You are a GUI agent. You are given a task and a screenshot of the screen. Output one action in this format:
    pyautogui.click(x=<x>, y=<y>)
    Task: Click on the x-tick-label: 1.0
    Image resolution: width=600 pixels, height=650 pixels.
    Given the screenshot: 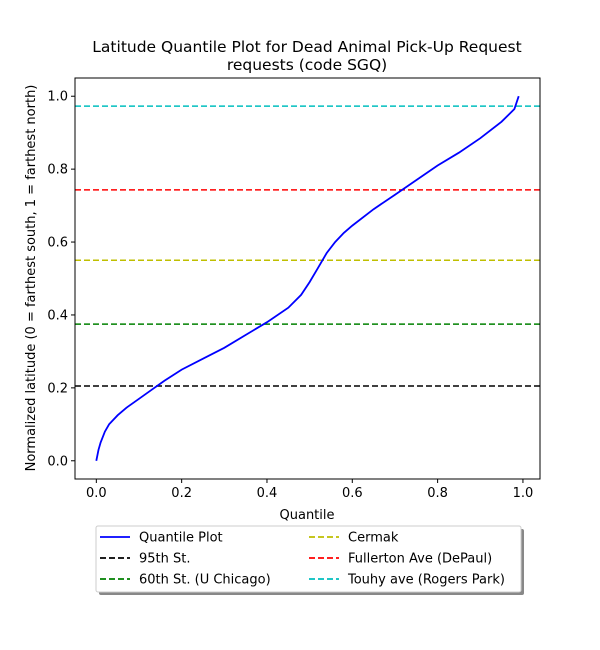 What is the action you would take?
    pyautogui.click(x=523, y=493)
    